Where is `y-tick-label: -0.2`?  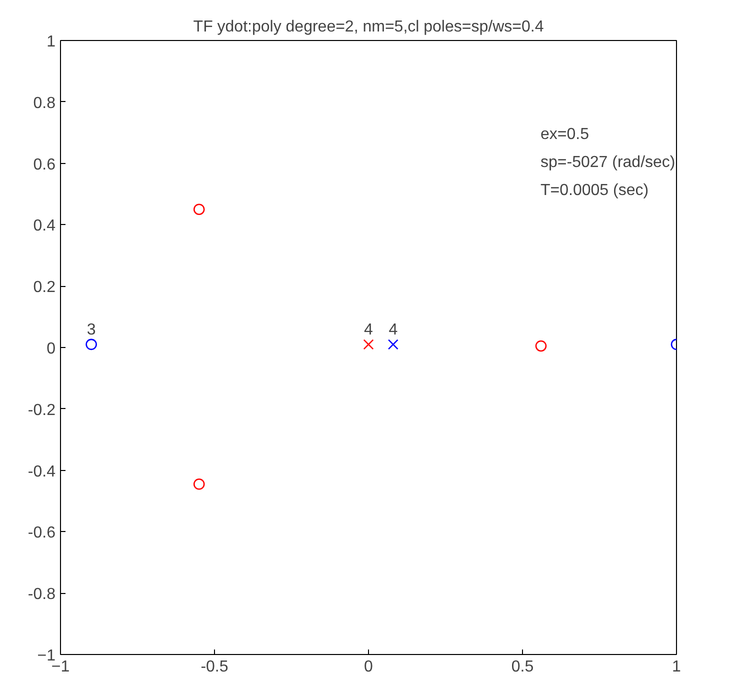
y-tick-label: -0.2 is located at coordinates (42, 410).